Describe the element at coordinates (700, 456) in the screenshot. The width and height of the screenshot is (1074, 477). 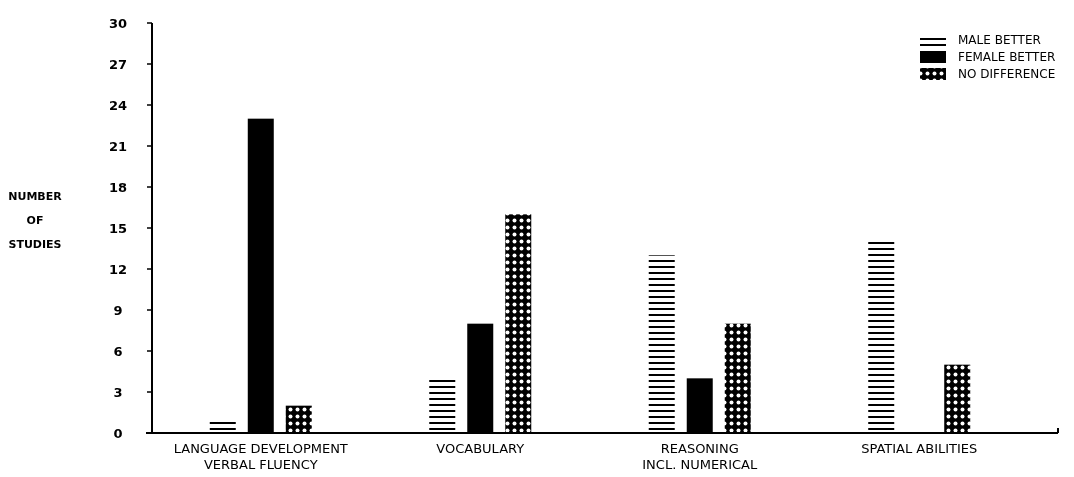
I see `x-tick-label: REASONING INCL. NUMERICAL` at that location.